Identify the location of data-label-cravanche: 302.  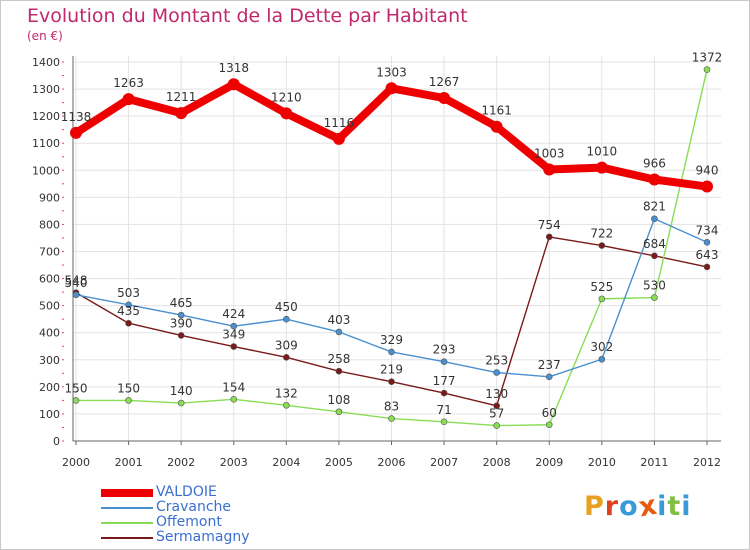
(601, 347).